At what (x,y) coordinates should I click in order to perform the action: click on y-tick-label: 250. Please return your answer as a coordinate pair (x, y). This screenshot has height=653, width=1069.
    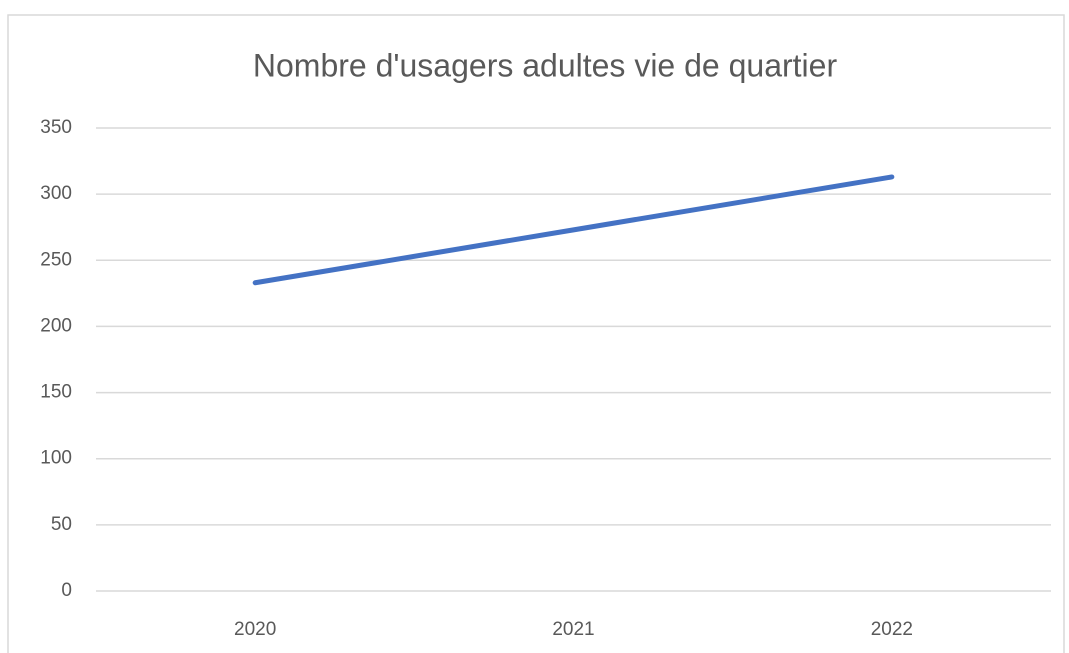
    Looking at the image, I should click on (56, 259).